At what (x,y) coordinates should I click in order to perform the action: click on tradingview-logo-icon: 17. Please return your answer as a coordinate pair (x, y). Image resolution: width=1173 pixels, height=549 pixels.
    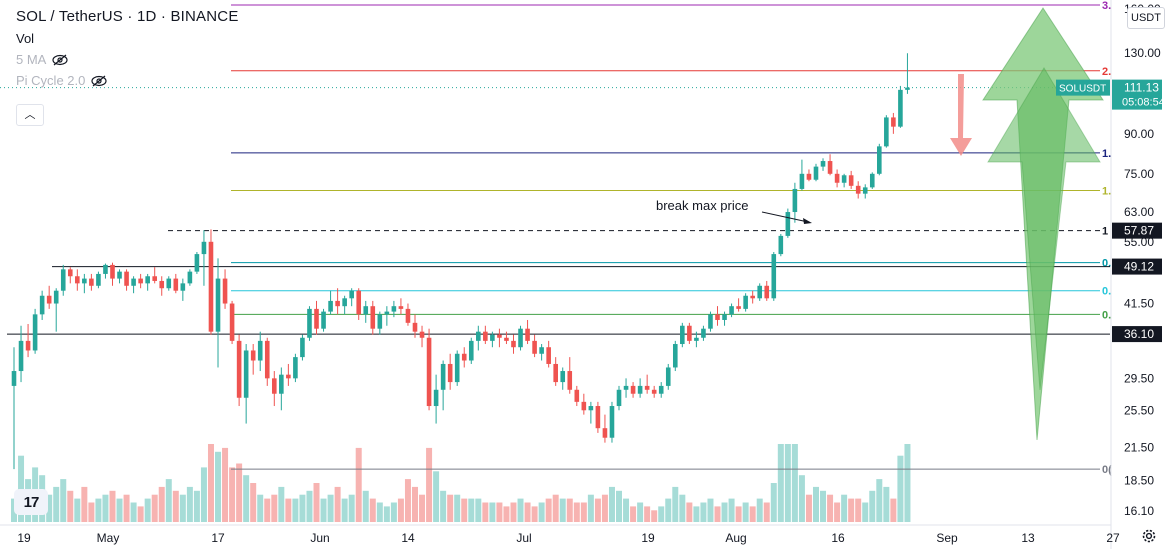
    Looking at the image, I should click on (31, 502).